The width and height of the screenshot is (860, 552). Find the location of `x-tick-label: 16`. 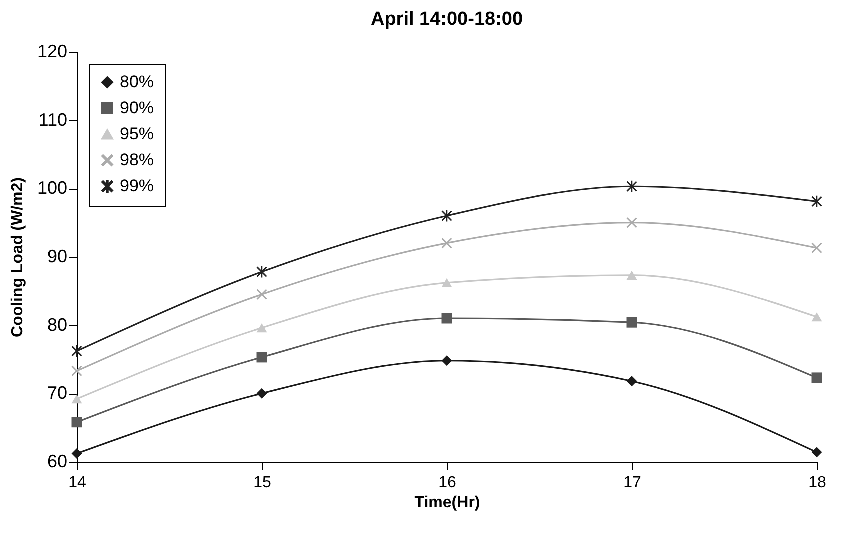

x-tick-label: 16 is located at coordinates (447, 483).